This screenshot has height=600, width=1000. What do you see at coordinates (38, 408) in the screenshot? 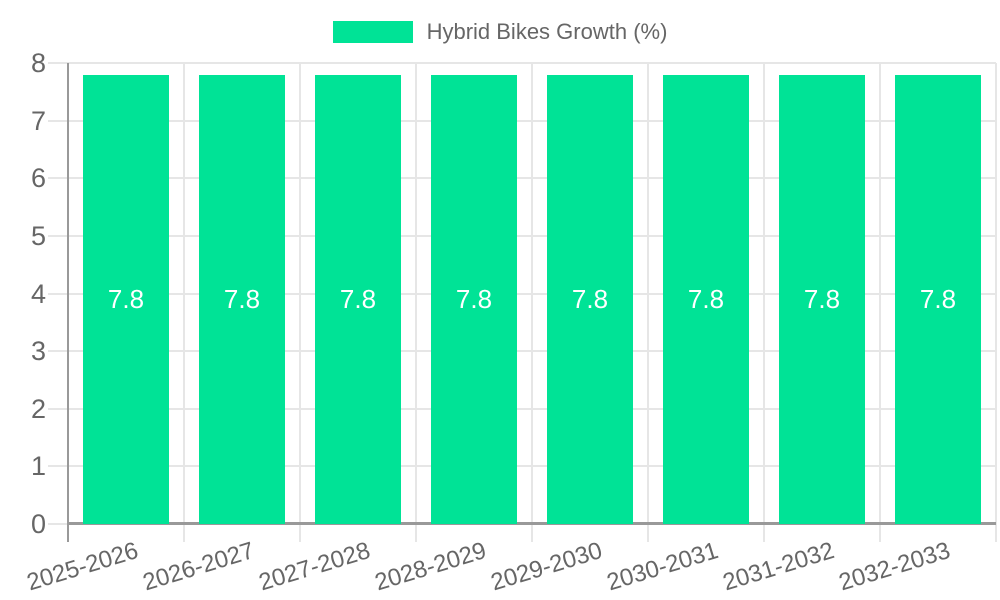
I see `y-tick-label: 2` at bounding box center [38, 408].